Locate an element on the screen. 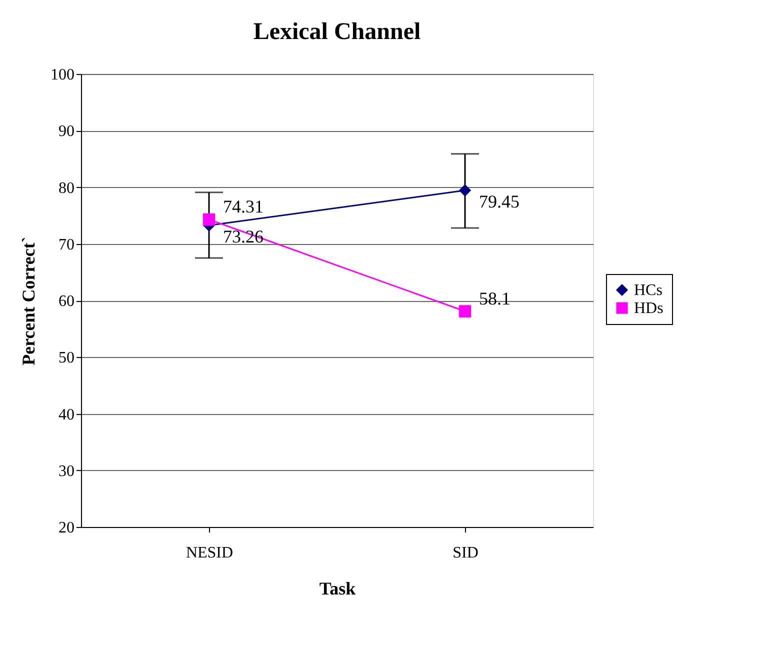 This screenshot has height=668, width=783. x-tick-label: NESID is located at coordinates (210, 553).